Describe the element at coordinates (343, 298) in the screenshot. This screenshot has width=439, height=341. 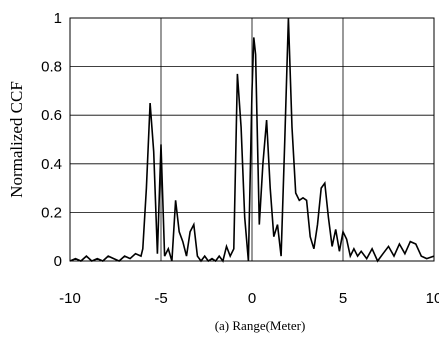
I see `x-tick-label: 5` at that location.